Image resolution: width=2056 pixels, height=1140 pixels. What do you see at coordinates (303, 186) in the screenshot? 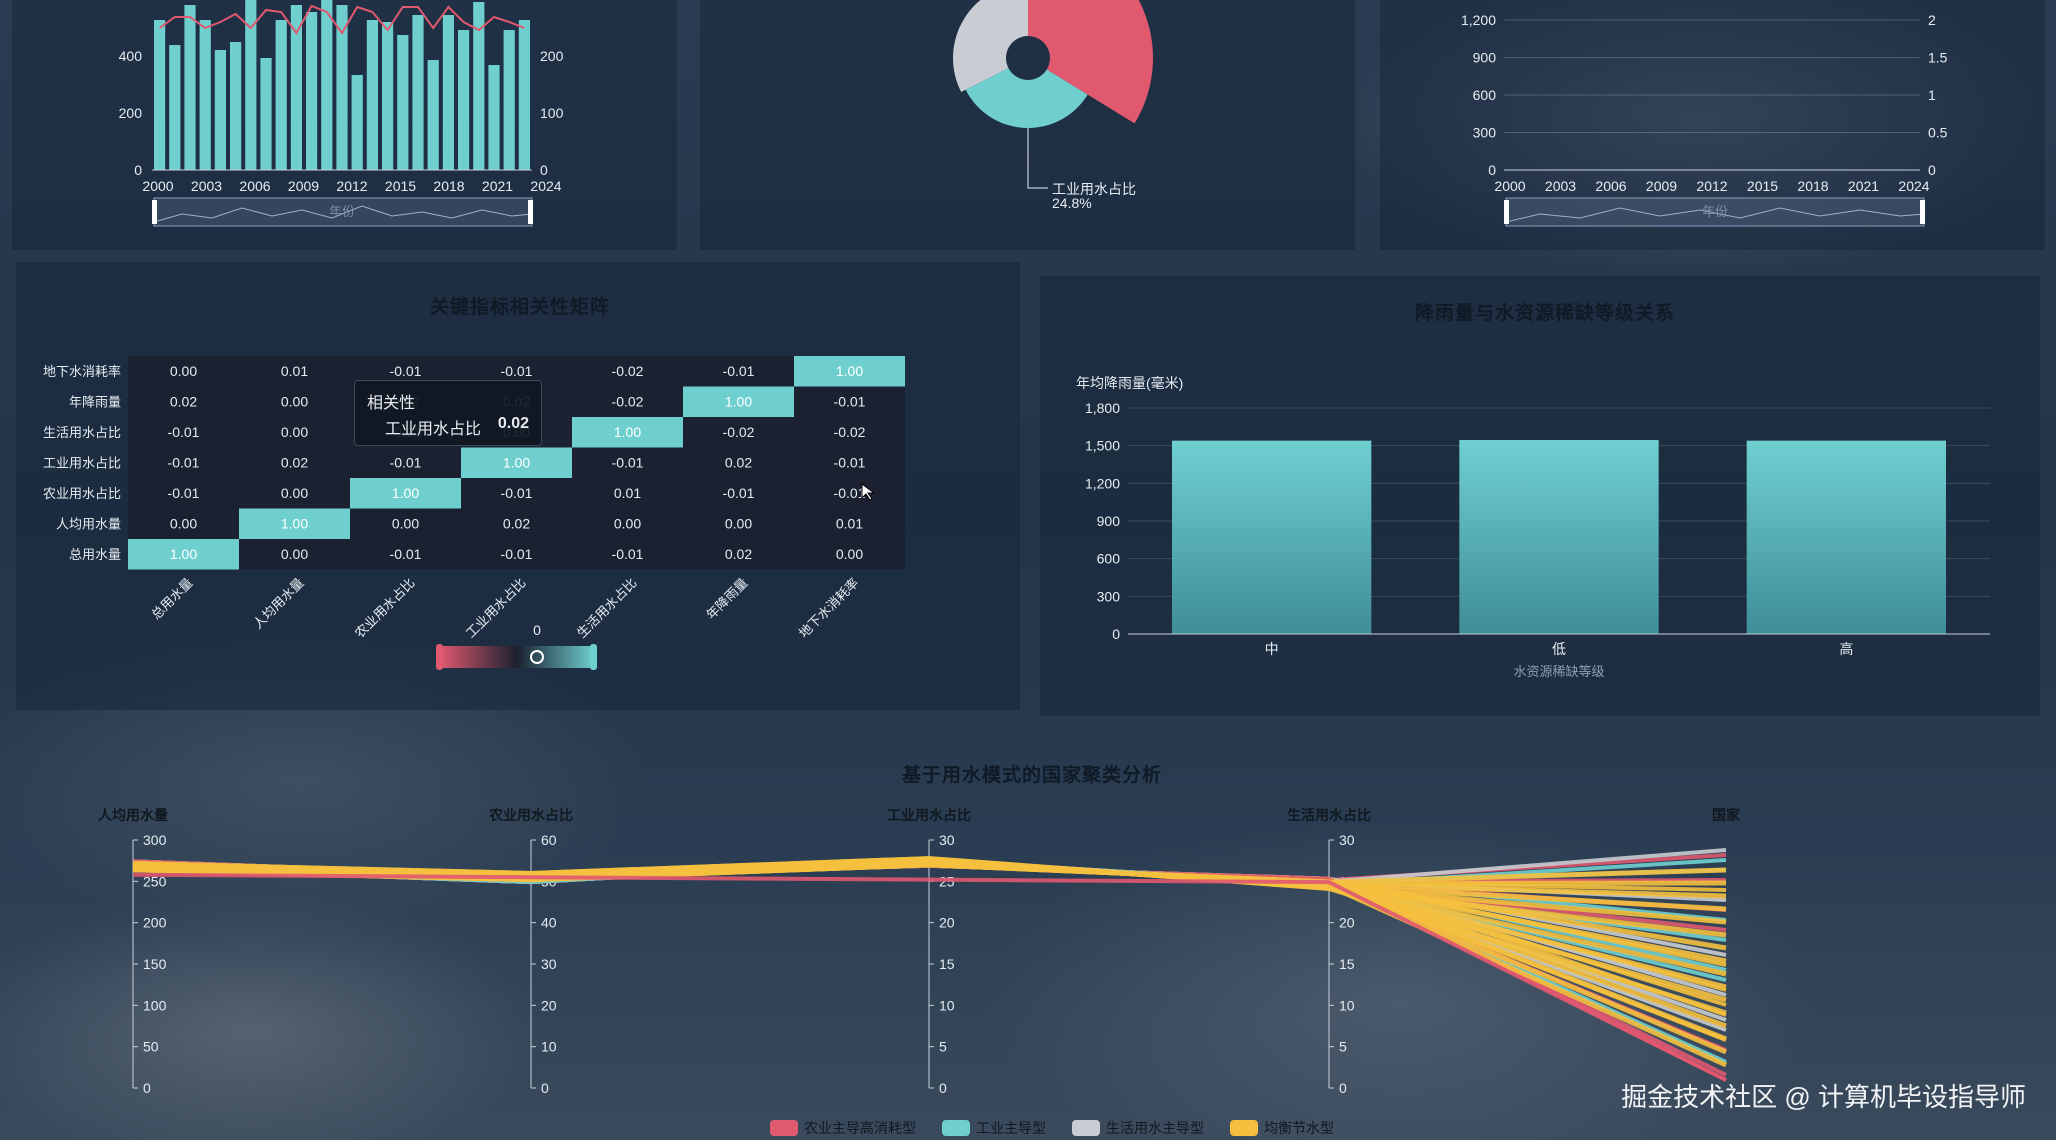
I see `year-label: 2009` at bounding box center [303, 186].